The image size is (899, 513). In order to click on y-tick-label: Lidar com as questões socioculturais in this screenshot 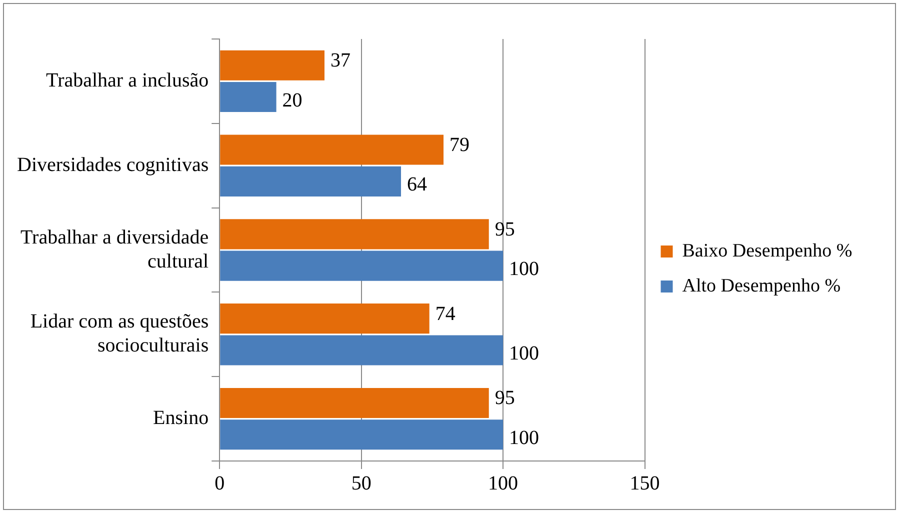, I will do `click(119, 333)`.